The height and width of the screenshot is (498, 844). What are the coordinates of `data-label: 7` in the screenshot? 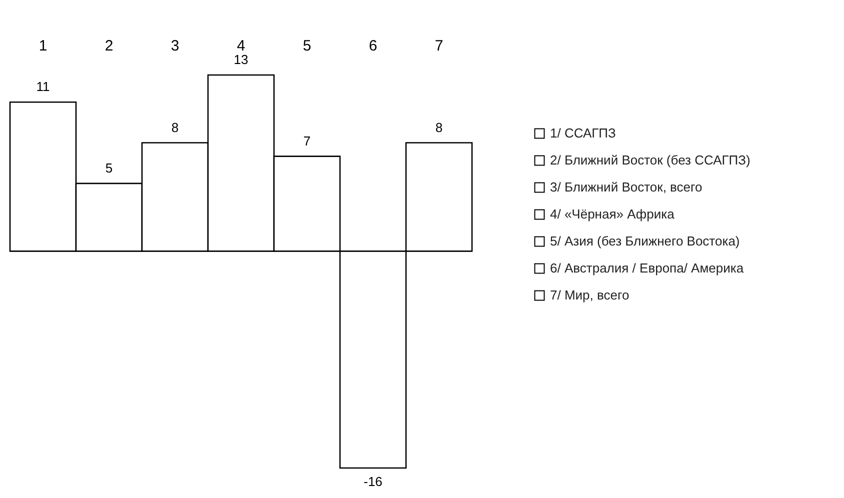 It's located at (307, 140).